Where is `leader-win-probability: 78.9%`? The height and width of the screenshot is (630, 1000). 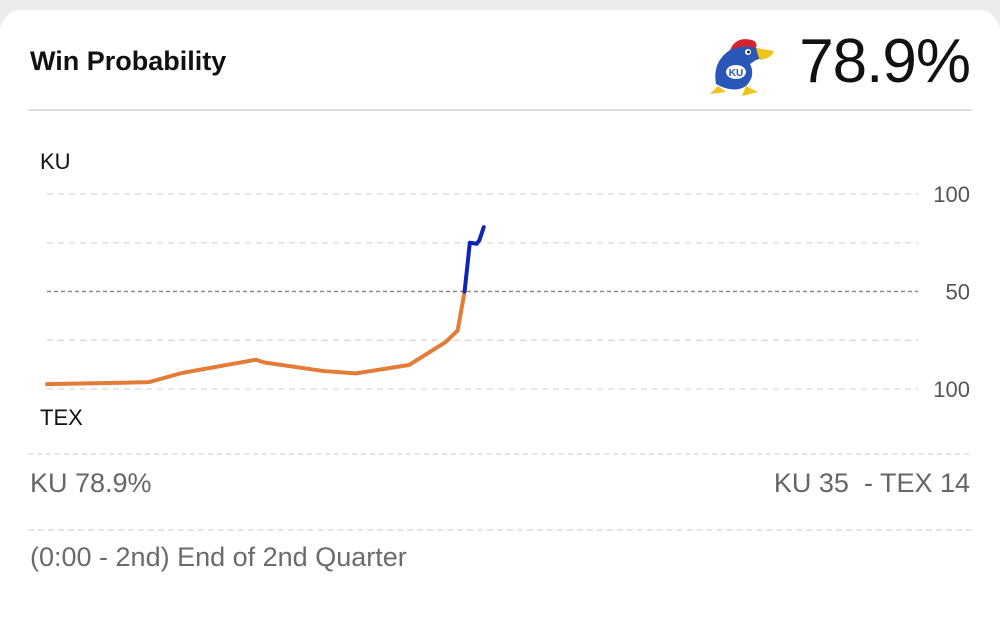 leader-win-probability: 78.9% is located at coordinates (885, 61).